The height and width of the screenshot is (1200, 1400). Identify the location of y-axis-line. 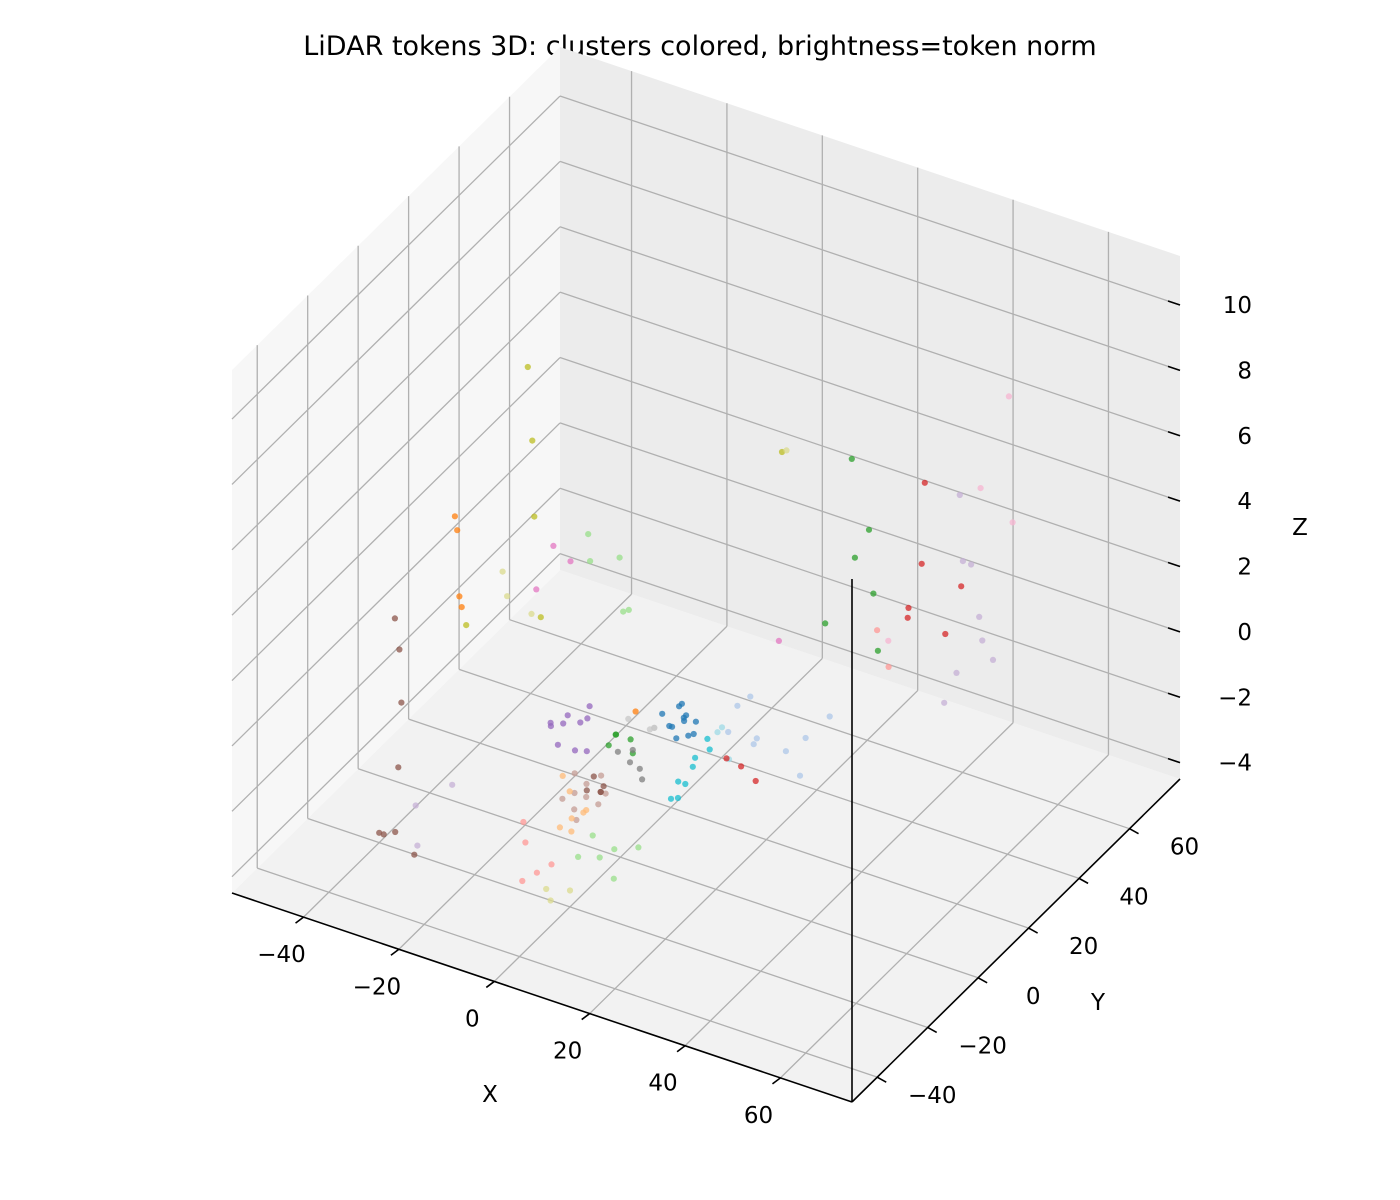
(1016, 940).